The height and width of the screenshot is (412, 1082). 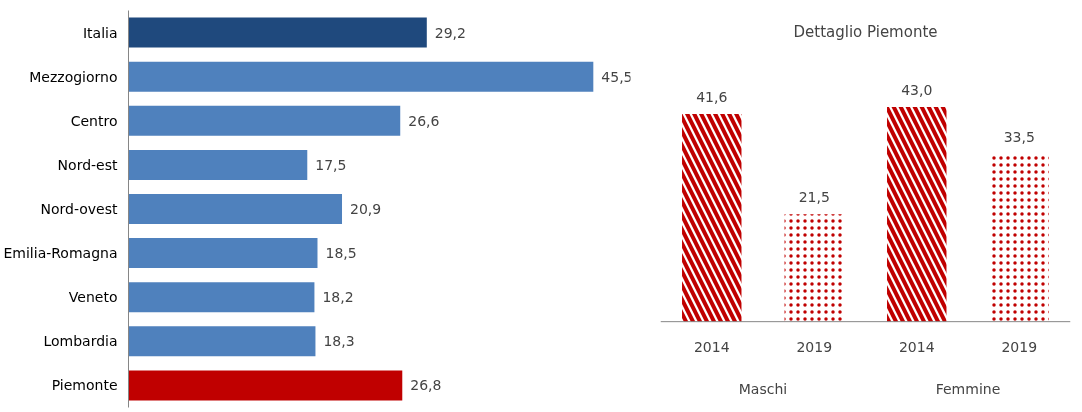 I want to click on y-tick-label: Emilia-Romagna, so click(x=60, y=253).